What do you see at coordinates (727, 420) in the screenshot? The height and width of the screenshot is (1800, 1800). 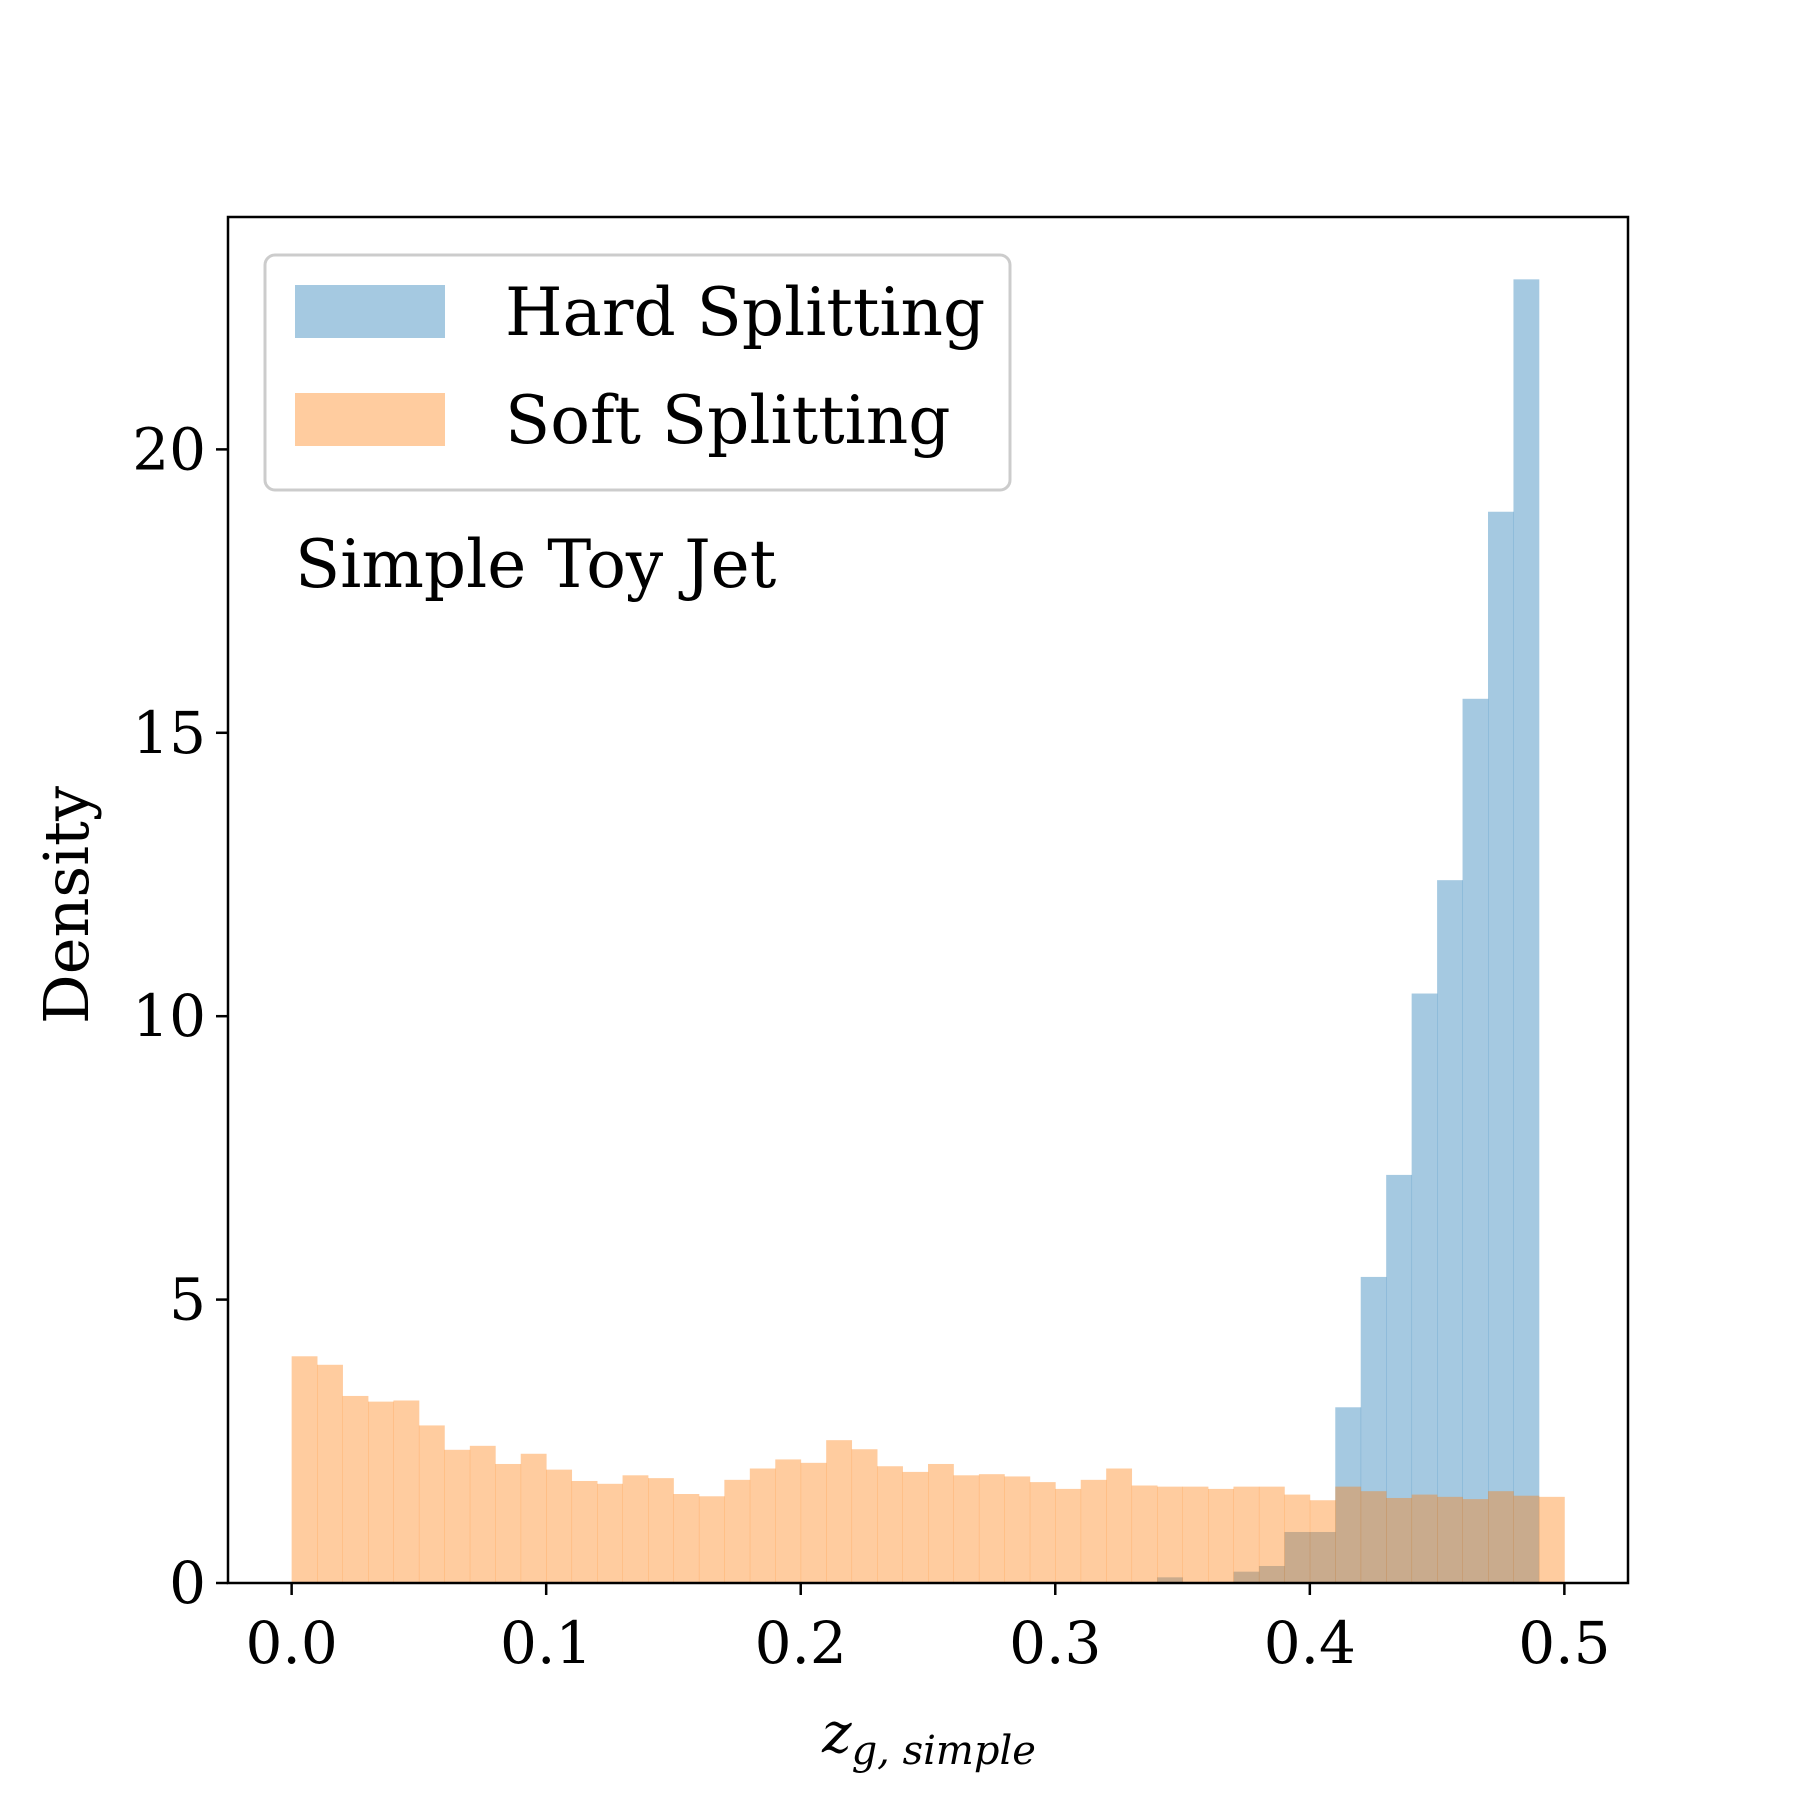 I see `legend-label-soft-splitting: Soft Splitting` at bounding box center [727, 420].